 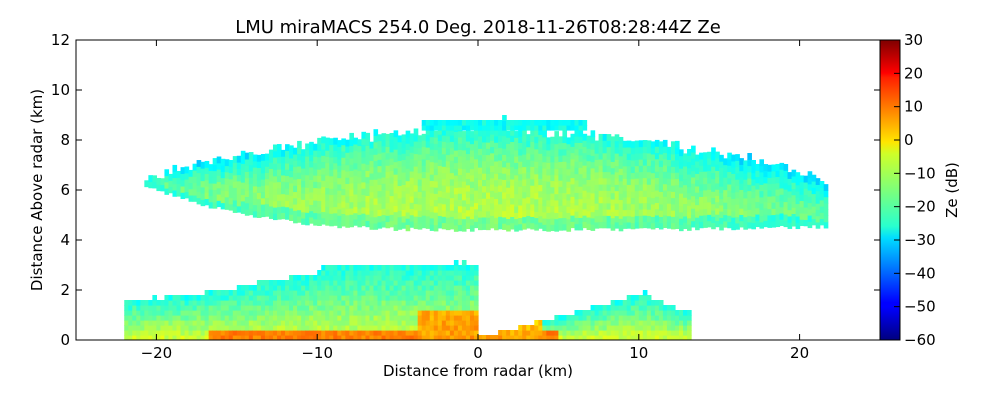 I want to click on x-tick-label: 10, so click(x=638, y=353).